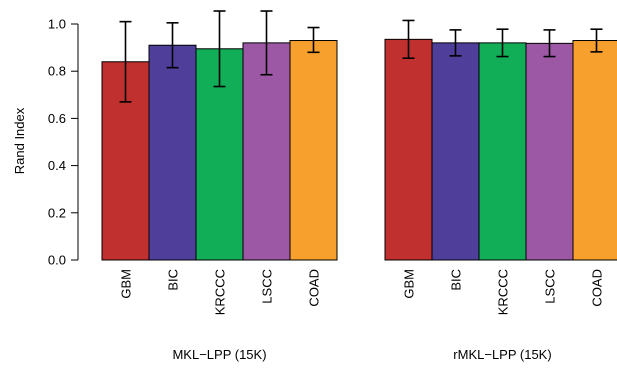 The image size is (617, 368). I want to click on y-tick-label: 0.4, so click(57, 165).